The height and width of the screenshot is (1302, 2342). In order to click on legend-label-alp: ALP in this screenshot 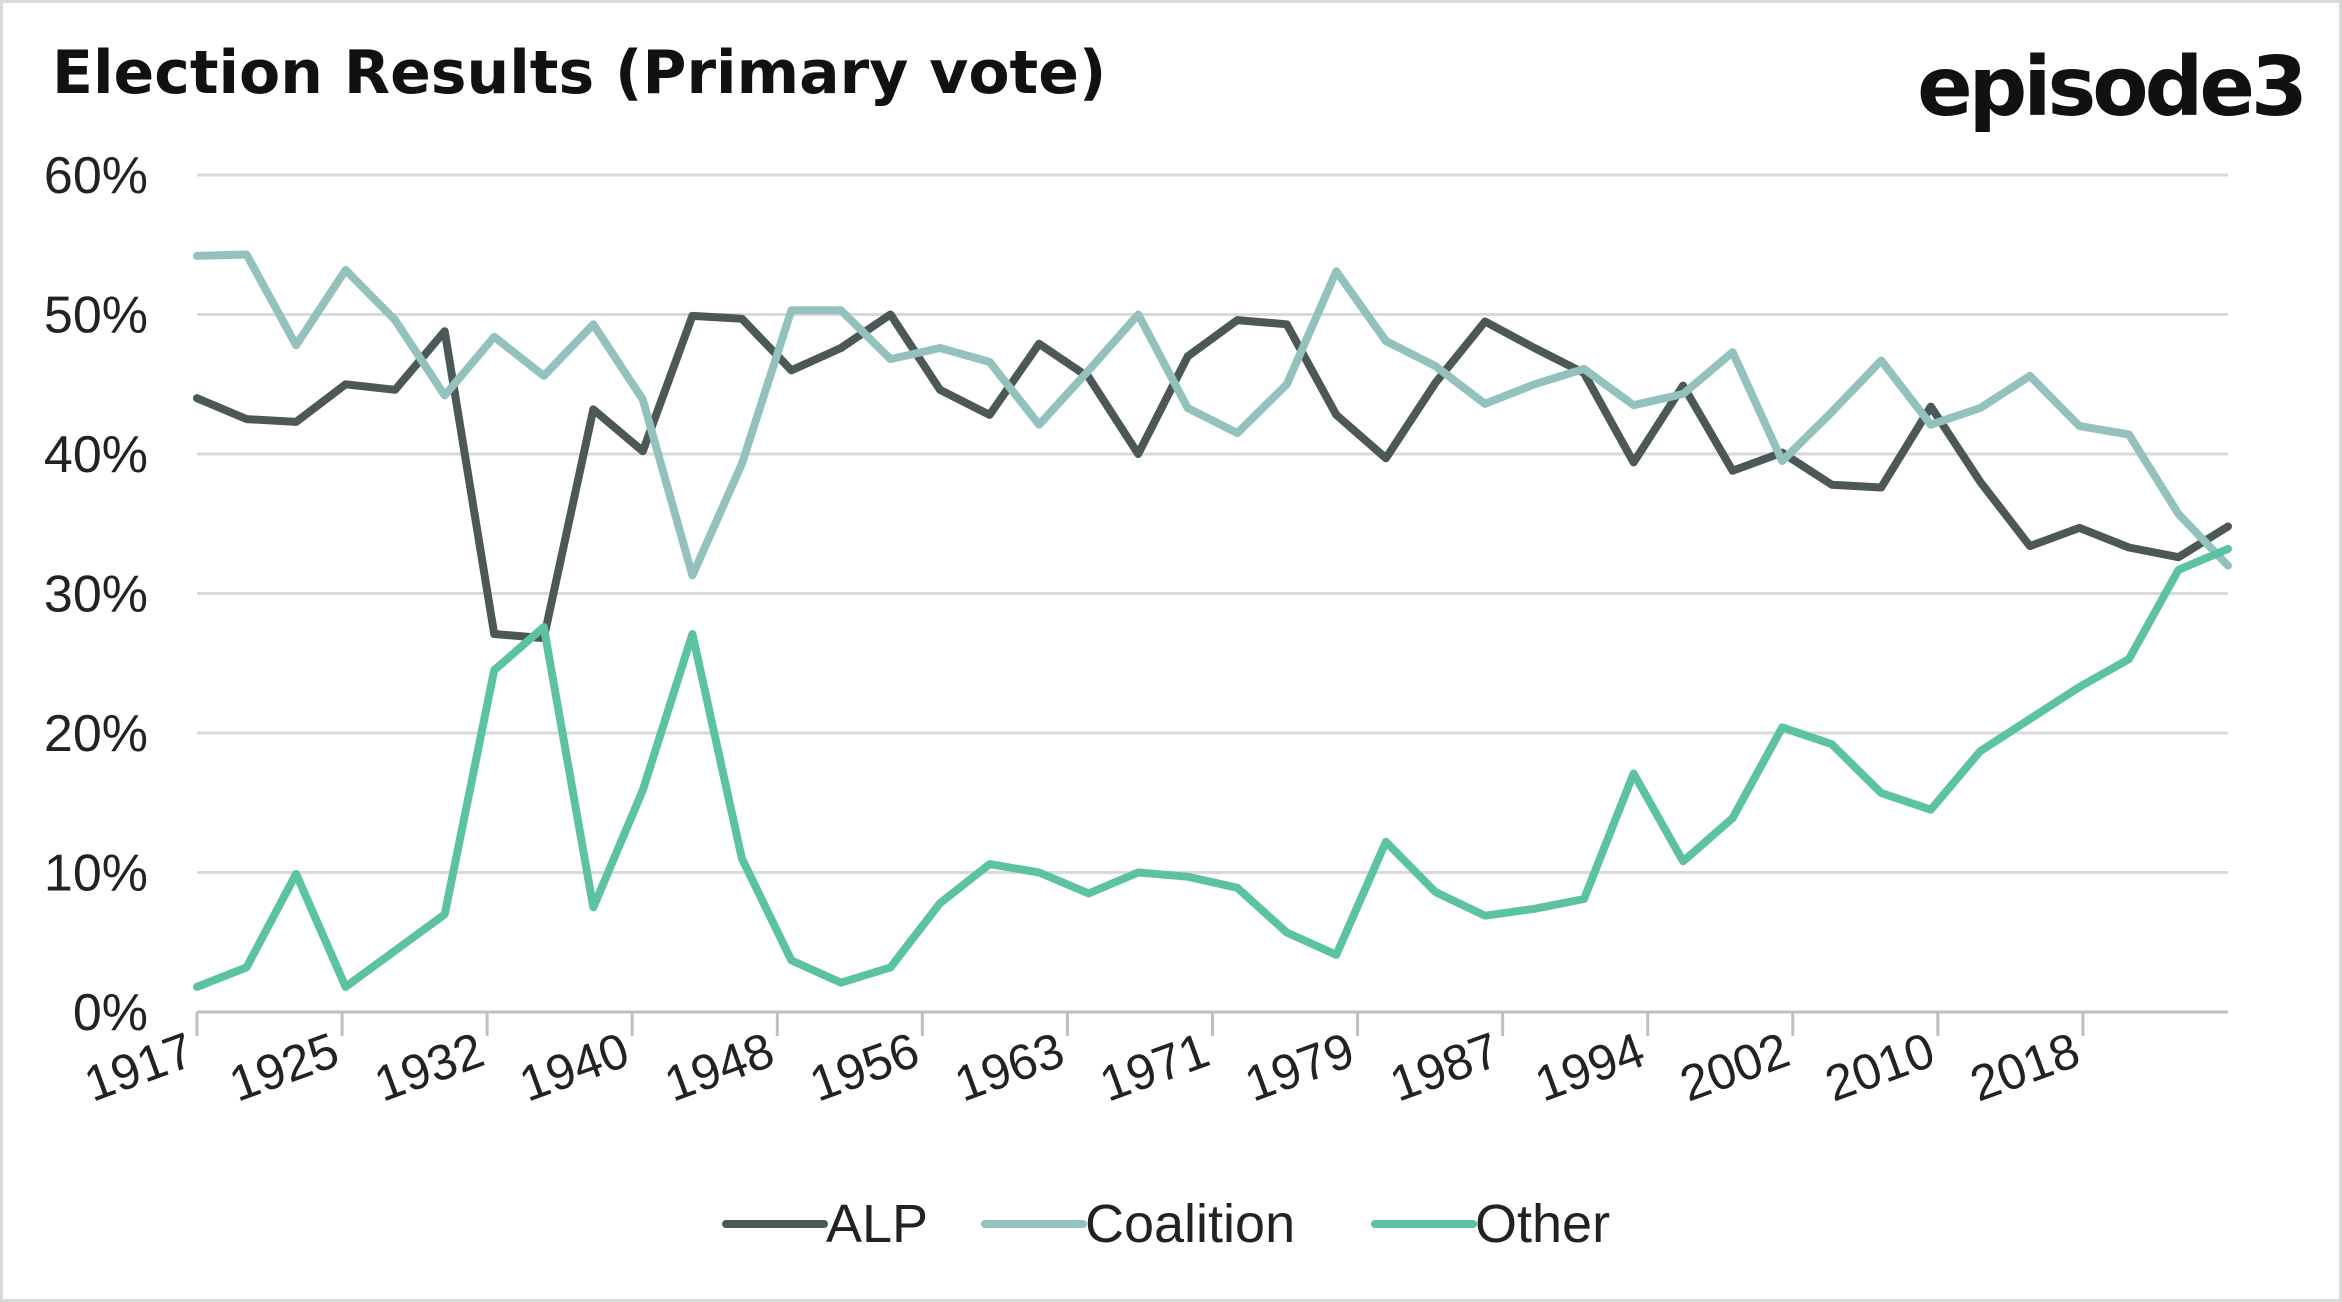, I will do `click(877, 1224)`.